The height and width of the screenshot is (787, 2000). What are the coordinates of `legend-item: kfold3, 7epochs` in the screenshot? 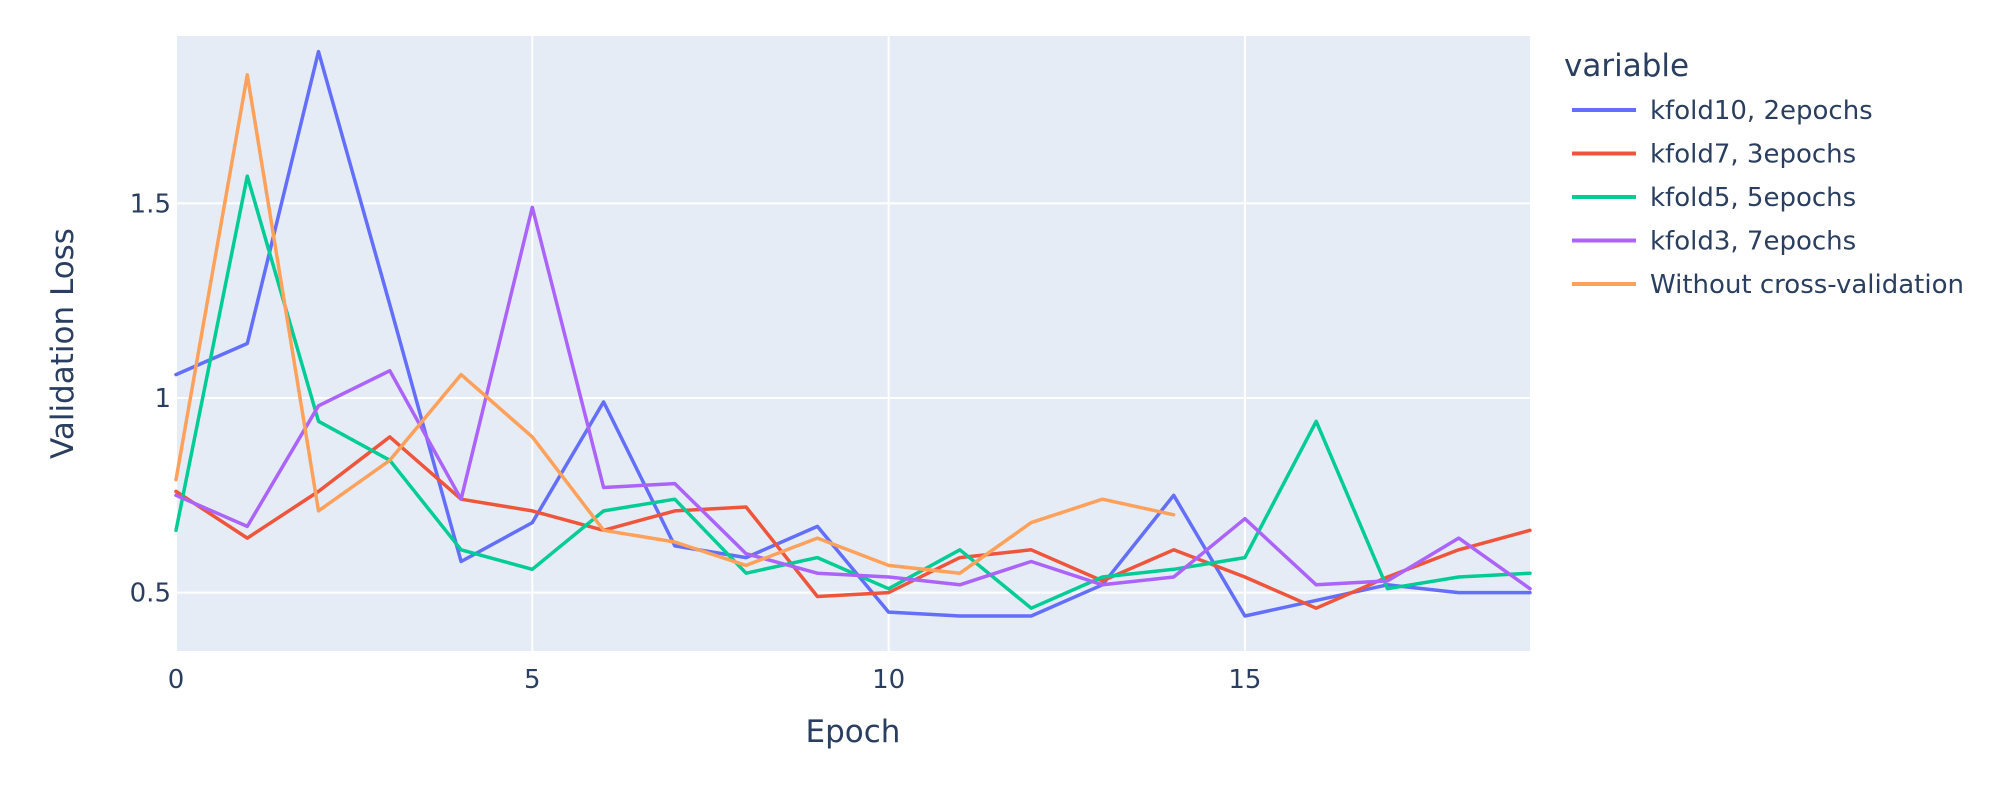 It's located at (1714, 242).